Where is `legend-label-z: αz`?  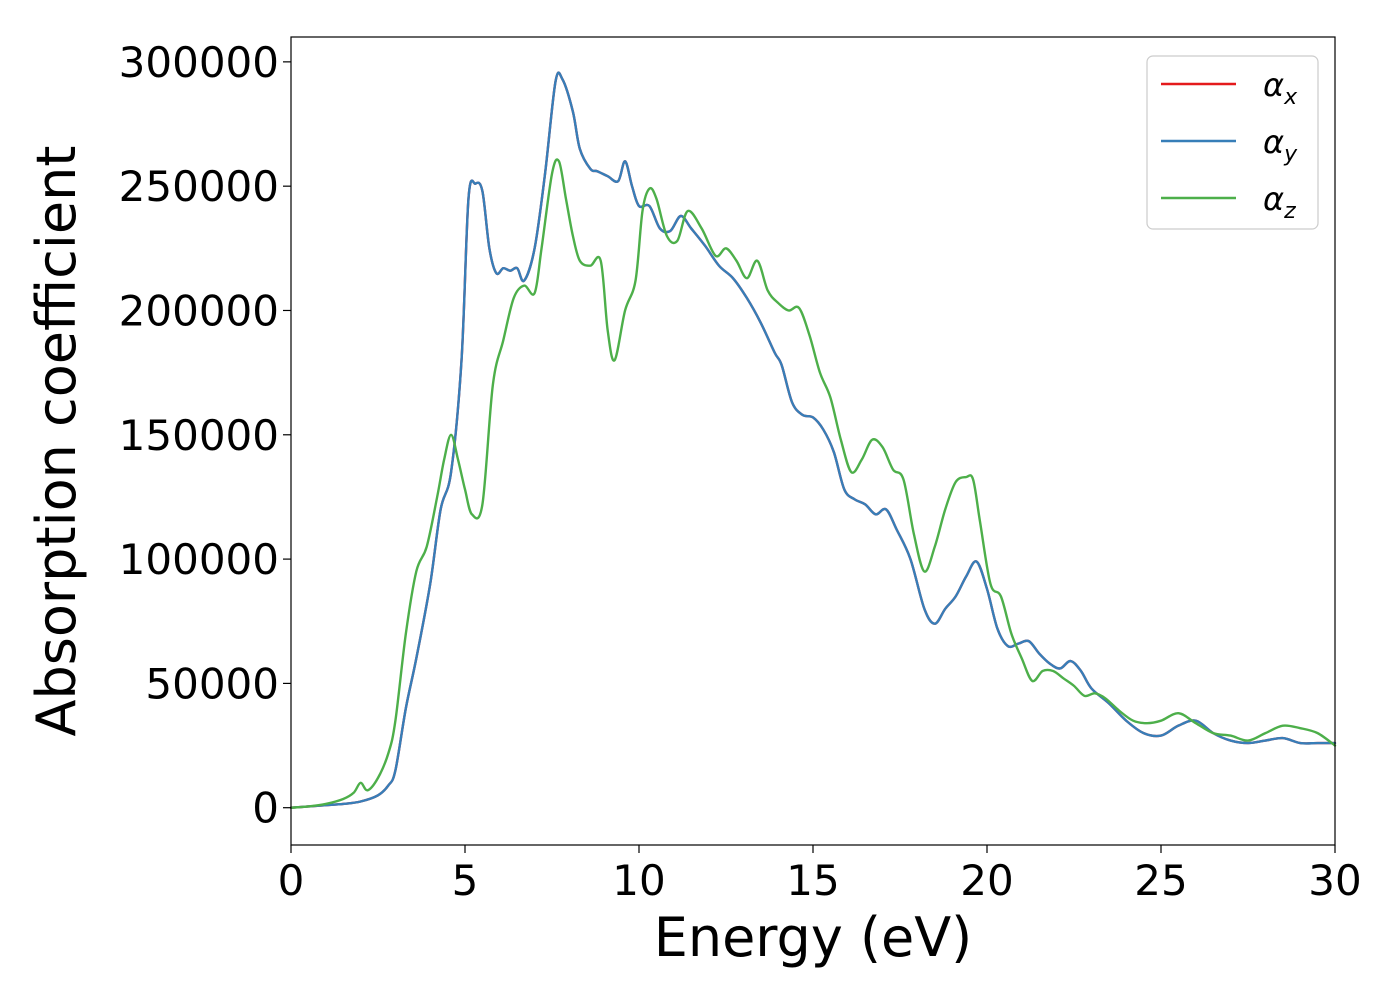 legend-label-z: αz is located at coordinates (1279, 202).